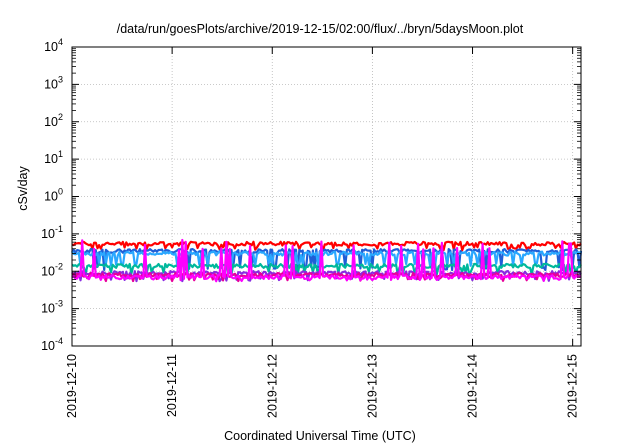 The image size is (640, 448). What do you see at coordinates (573, 386) in the screenshot?
I see `x-tick-label: 2019-12-15` at bounding box center [573, 386].